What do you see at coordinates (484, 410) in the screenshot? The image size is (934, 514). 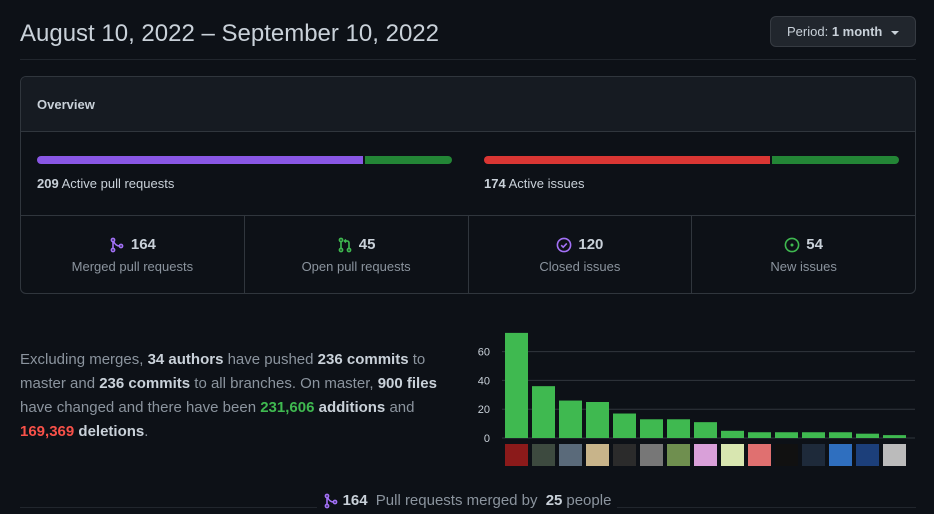 I see `y-tick-label: 20` at bounding box center [484, 410].